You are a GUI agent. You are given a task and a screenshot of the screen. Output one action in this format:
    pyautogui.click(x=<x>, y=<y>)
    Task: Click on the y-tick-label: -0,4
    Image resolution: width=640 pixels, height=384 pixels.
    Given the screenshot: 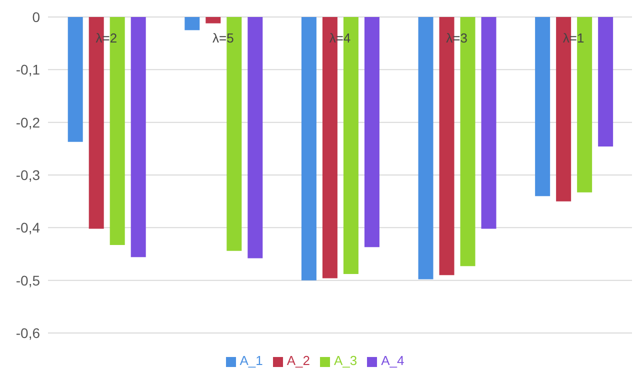 What is the action you would take?
    pyautogui.click(x=28, y=228)
    